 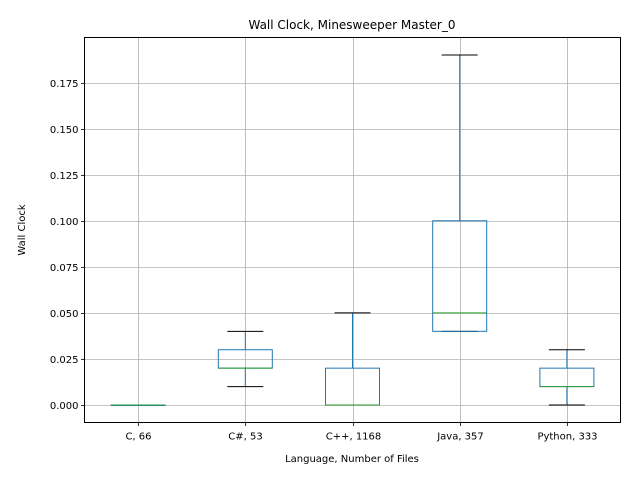 I want to click on chart-title: Wall Clock, Minesweeper Master_0, so click(x=351, y=25).